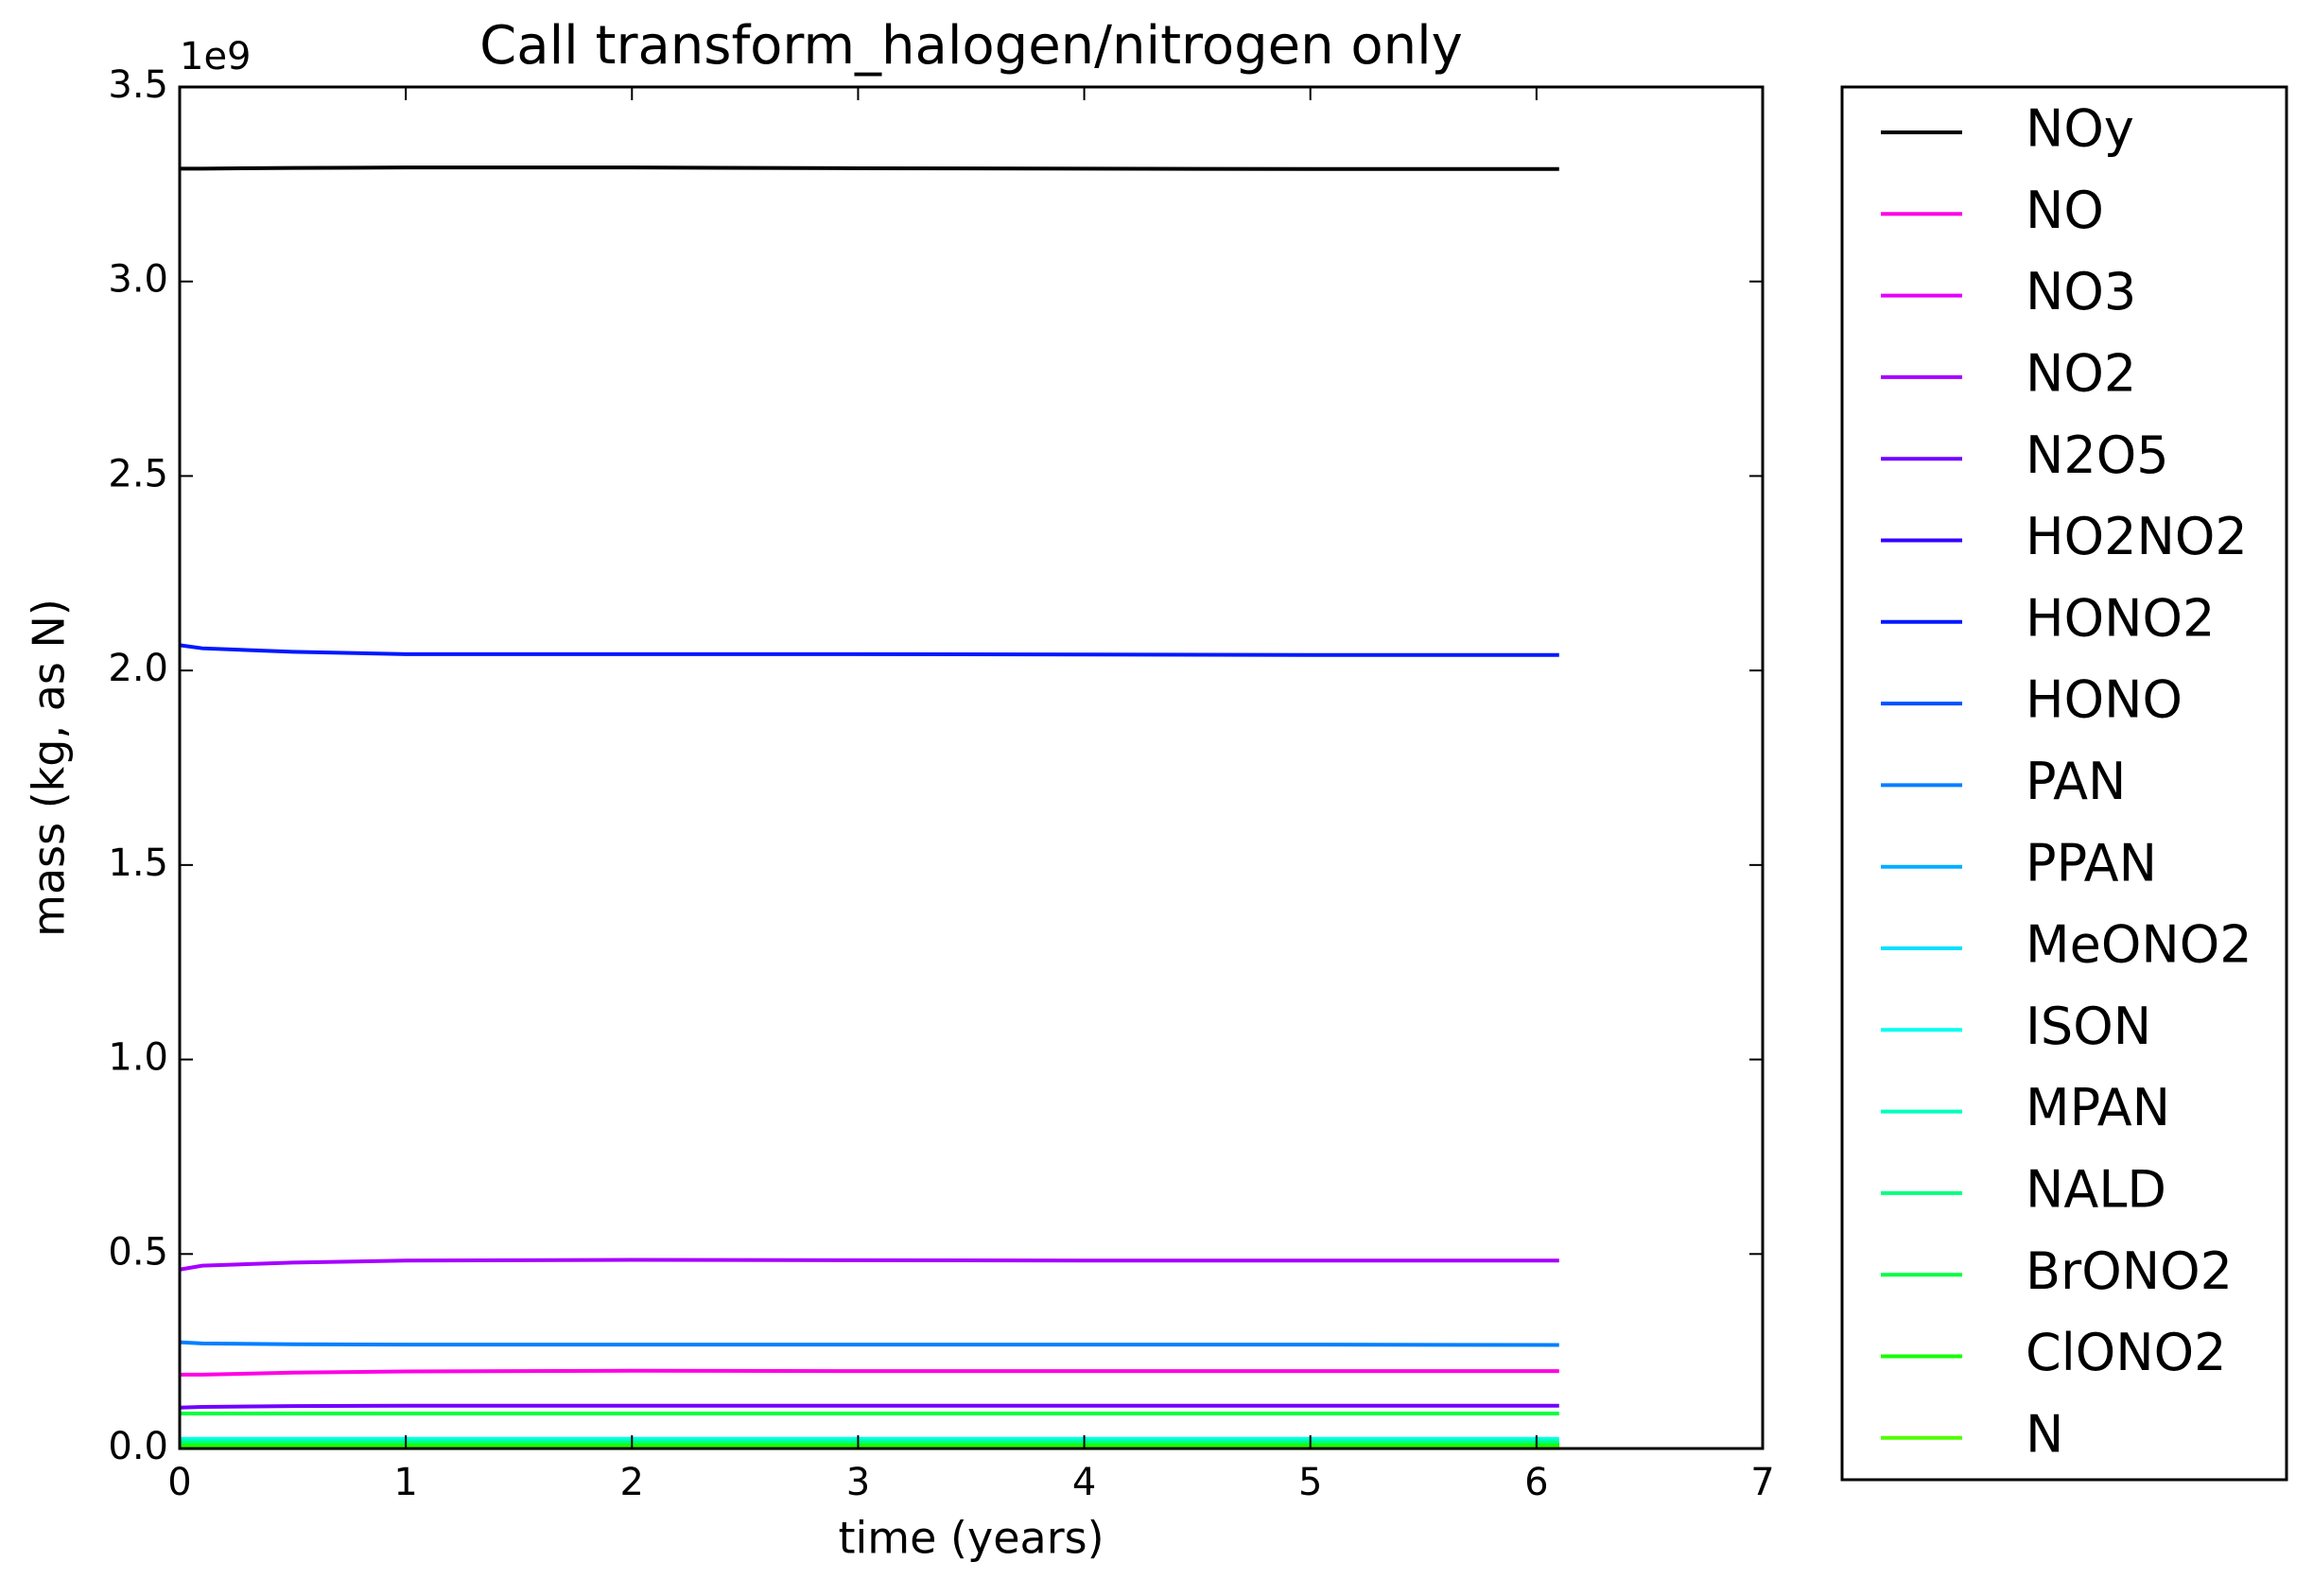  I want to click on legend-label: PAN, so click(2076, 782).